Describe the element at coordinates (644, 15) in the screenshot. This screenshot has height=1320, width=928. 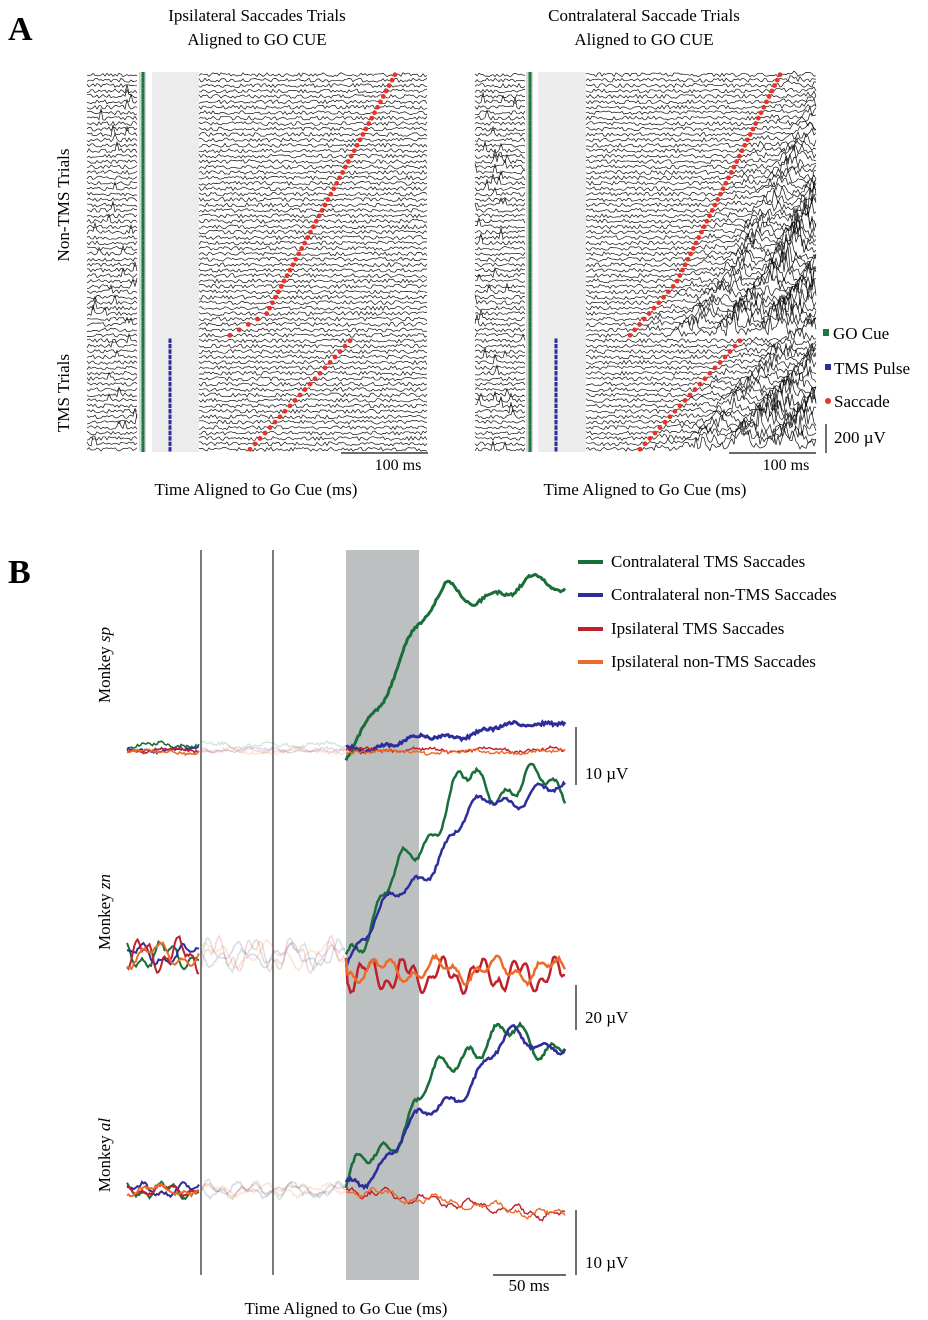
I see `right-title-line1: Contralateral Saccade Trials` at that location.